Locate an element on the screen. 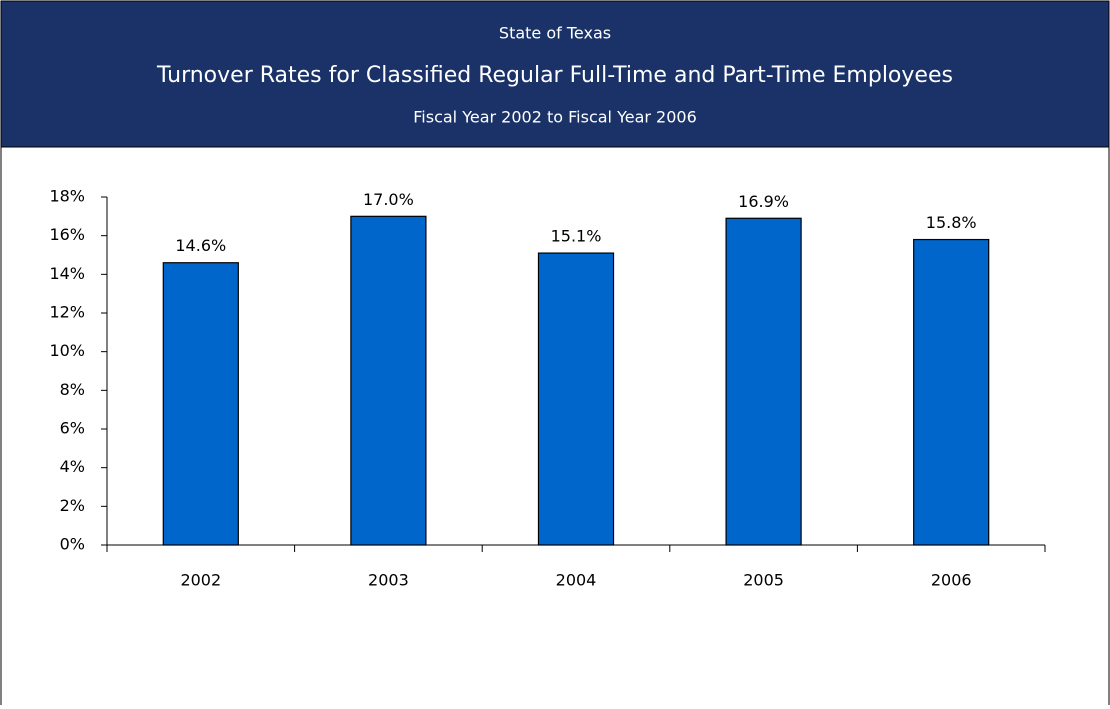 The width and height of the screenshot is (1110, 709). y-tick-label: 6% is located at coordinates (72, 428).